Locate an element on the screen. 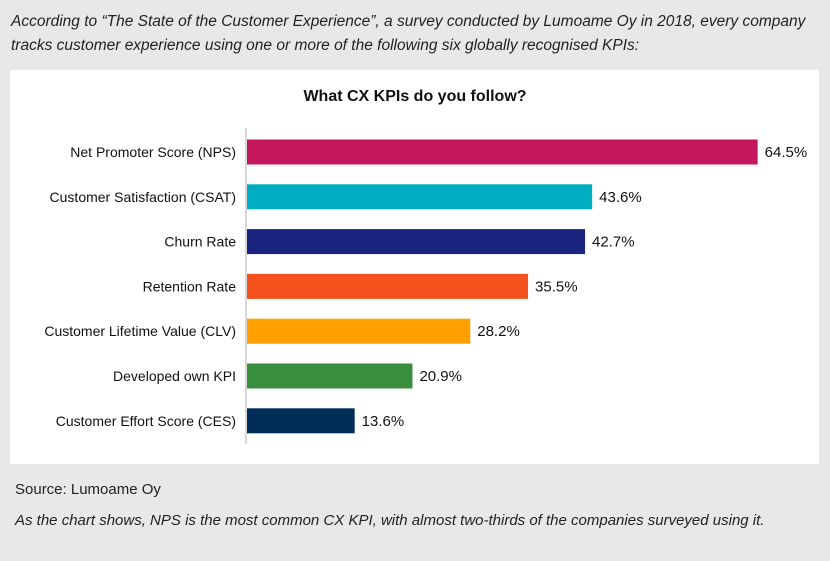  category-label: Developed own KPI is located at coordinates (174, 376).